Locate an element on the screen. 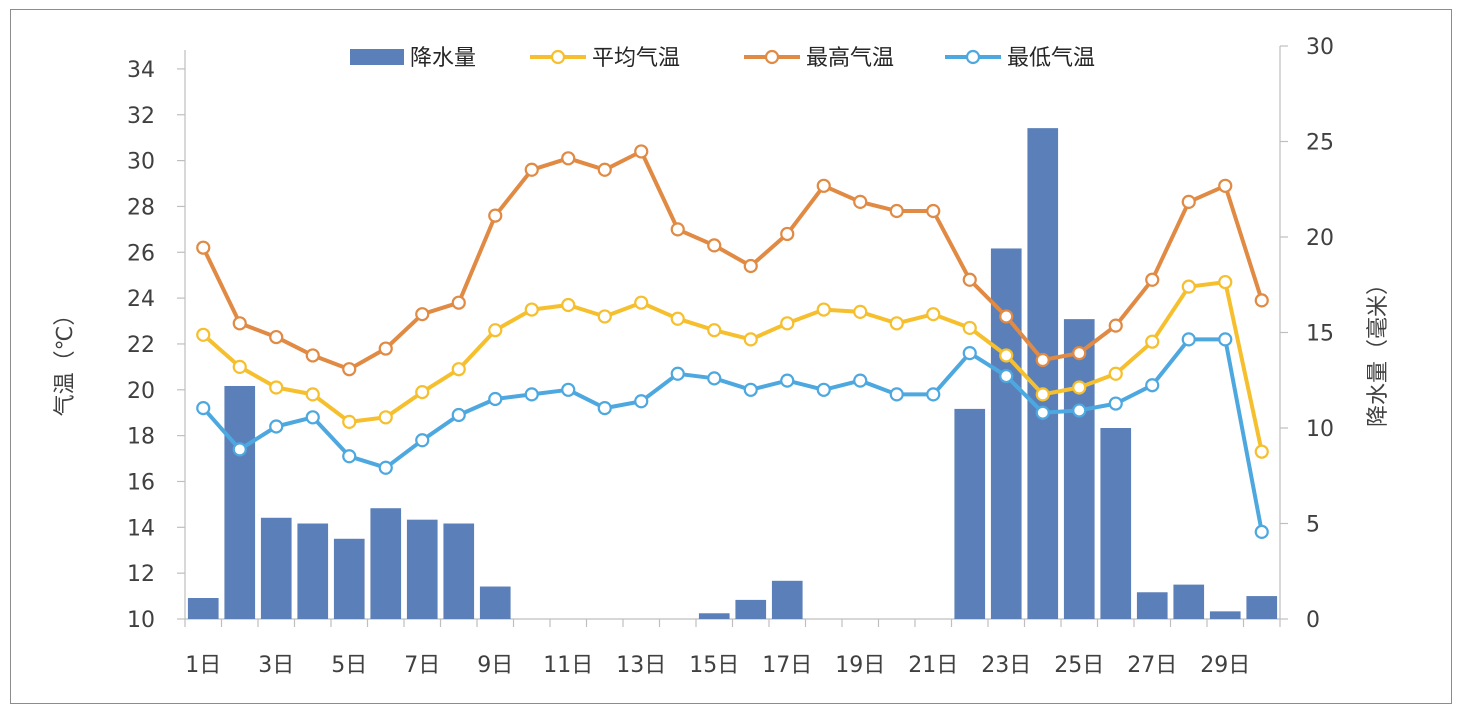 This screenshot has width=1465, height=719. x-tick-label: 23日 is located at coordinates (1006, 665).